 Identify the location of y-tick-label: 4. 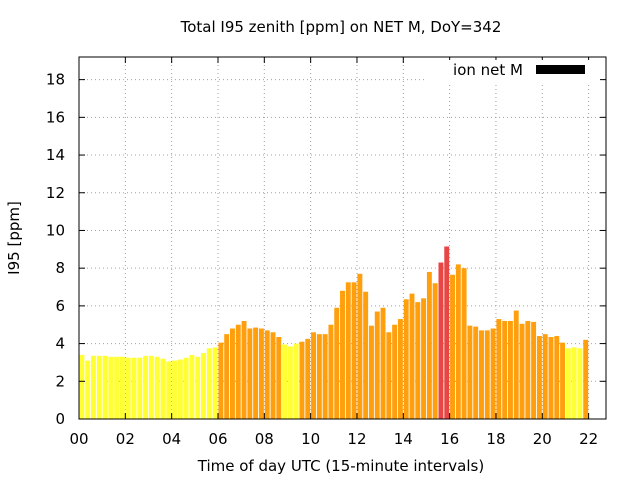
(60, 344).